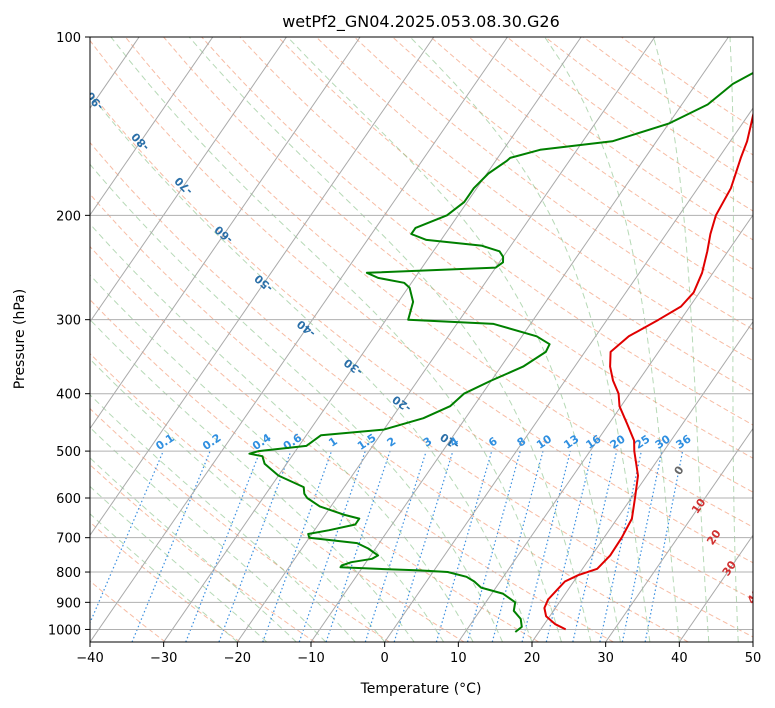 The height and width of the screenshot is (708, 775). I want to click on y-tick-label: 100, so click(68, 38).